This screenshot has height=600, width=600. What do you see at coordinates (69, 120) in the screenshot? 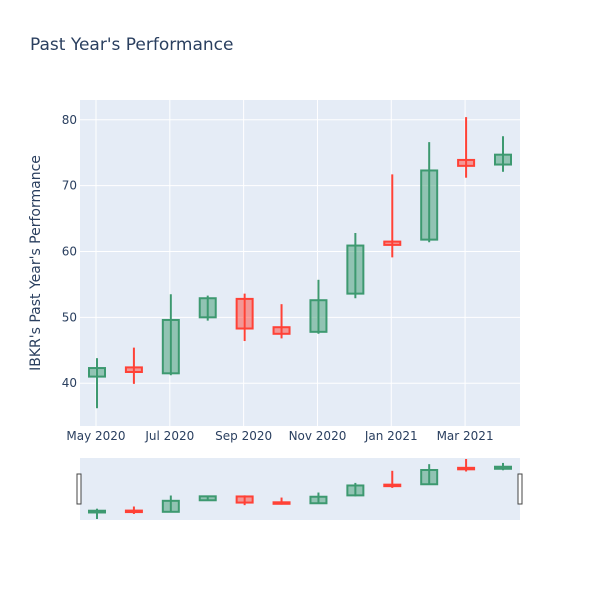
I see `y-tick-label: 80` at bounding box center [69, 120].